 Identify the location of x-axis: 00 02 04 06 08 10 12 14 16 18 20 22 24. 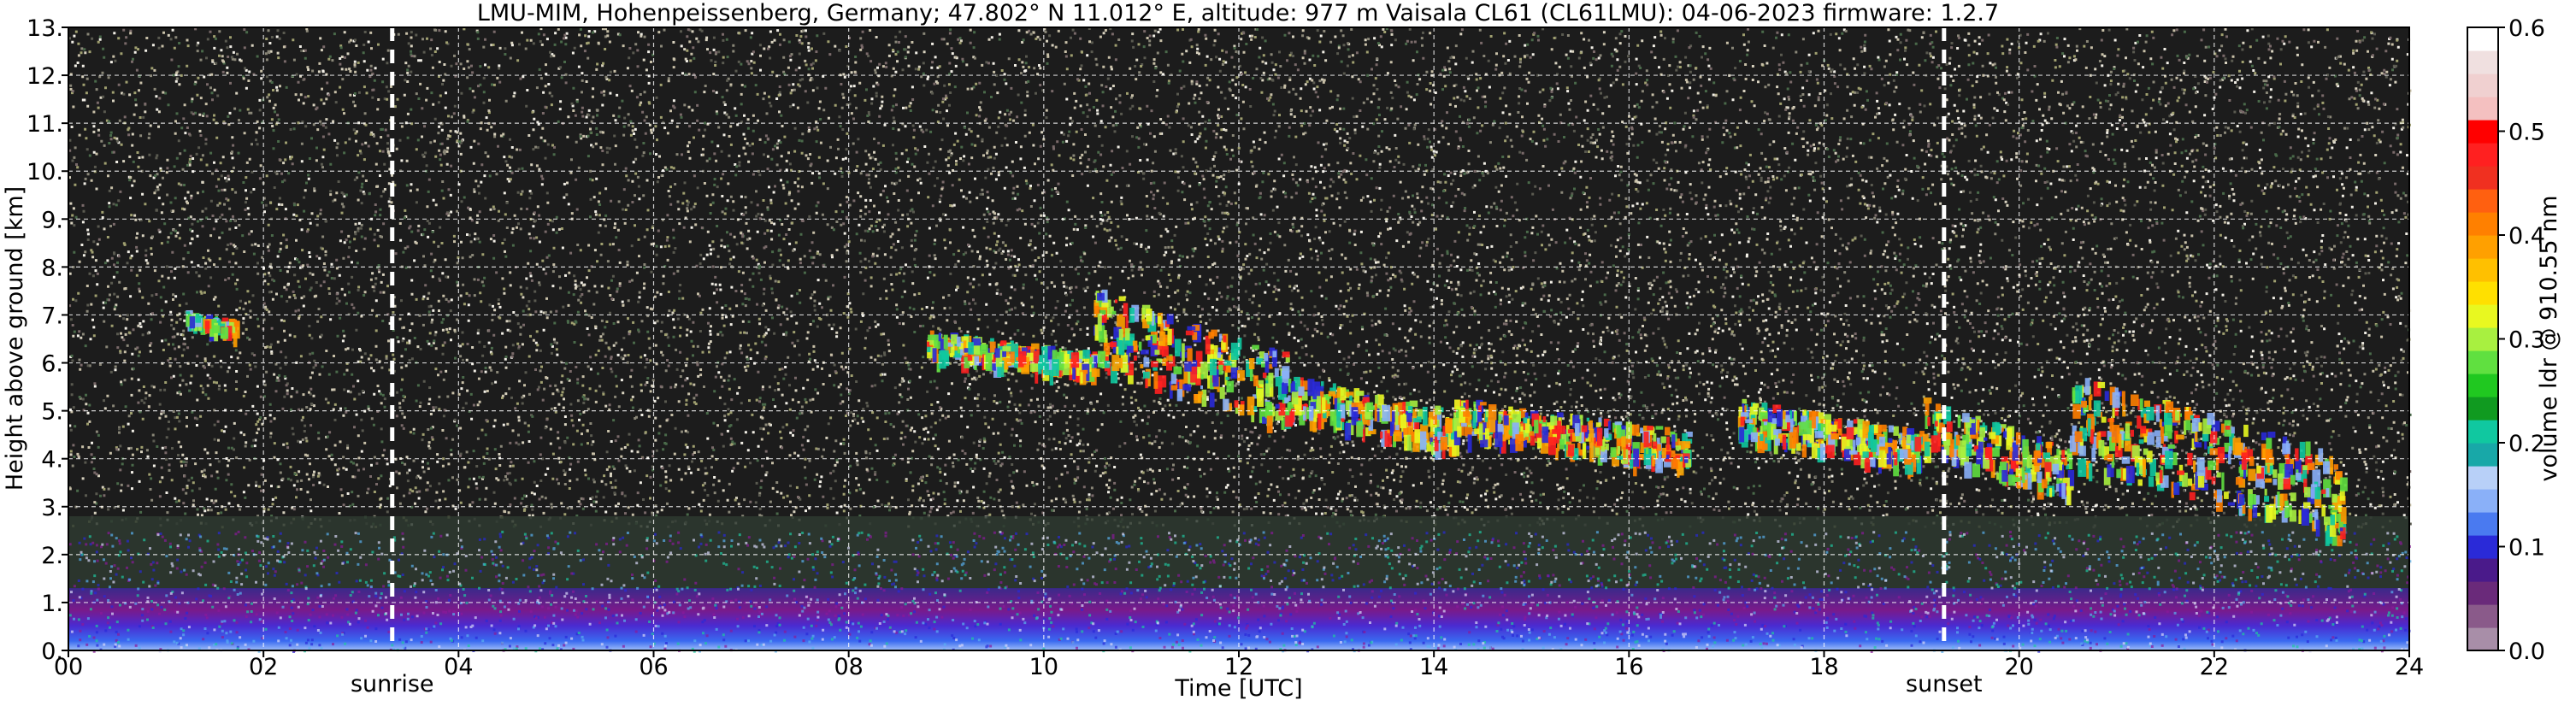
(1239, 665).